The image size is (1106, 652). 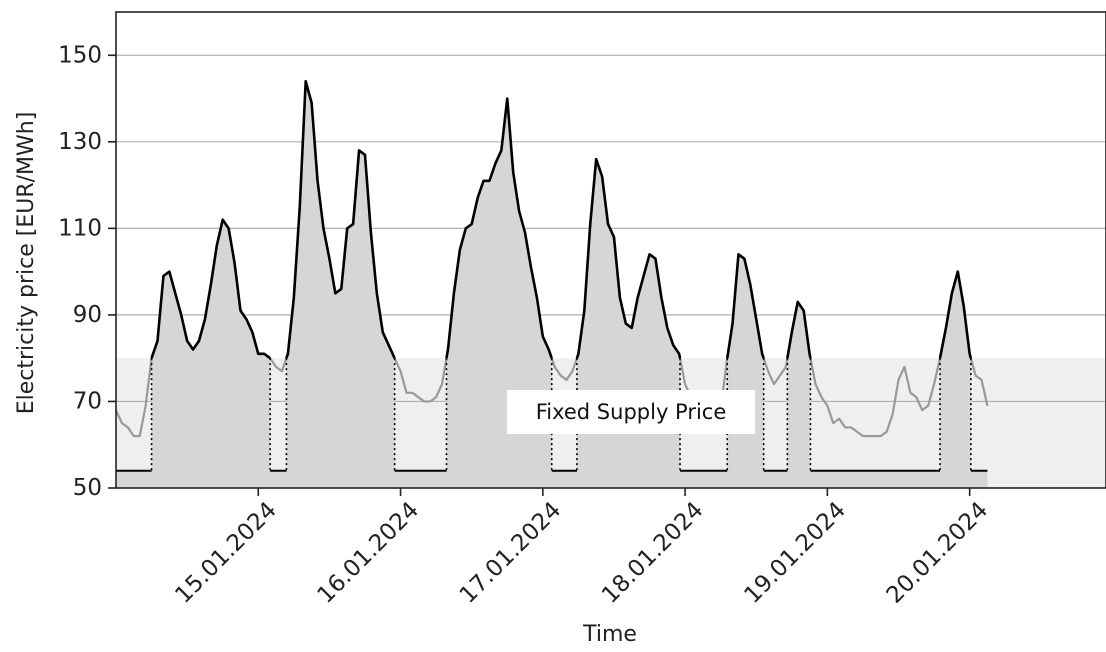 I want to click on fixed-supply-price-label: Fixed Supply Price, so click(x=631, y=412).